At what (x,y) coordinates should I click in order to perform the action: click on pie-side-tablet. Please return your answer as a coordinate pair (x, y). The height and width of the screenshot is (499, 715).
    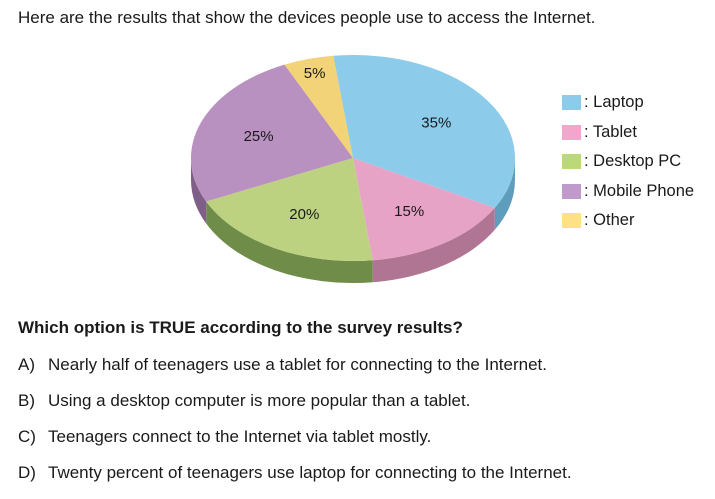
    Looking at the image, I should click on (433, 245).